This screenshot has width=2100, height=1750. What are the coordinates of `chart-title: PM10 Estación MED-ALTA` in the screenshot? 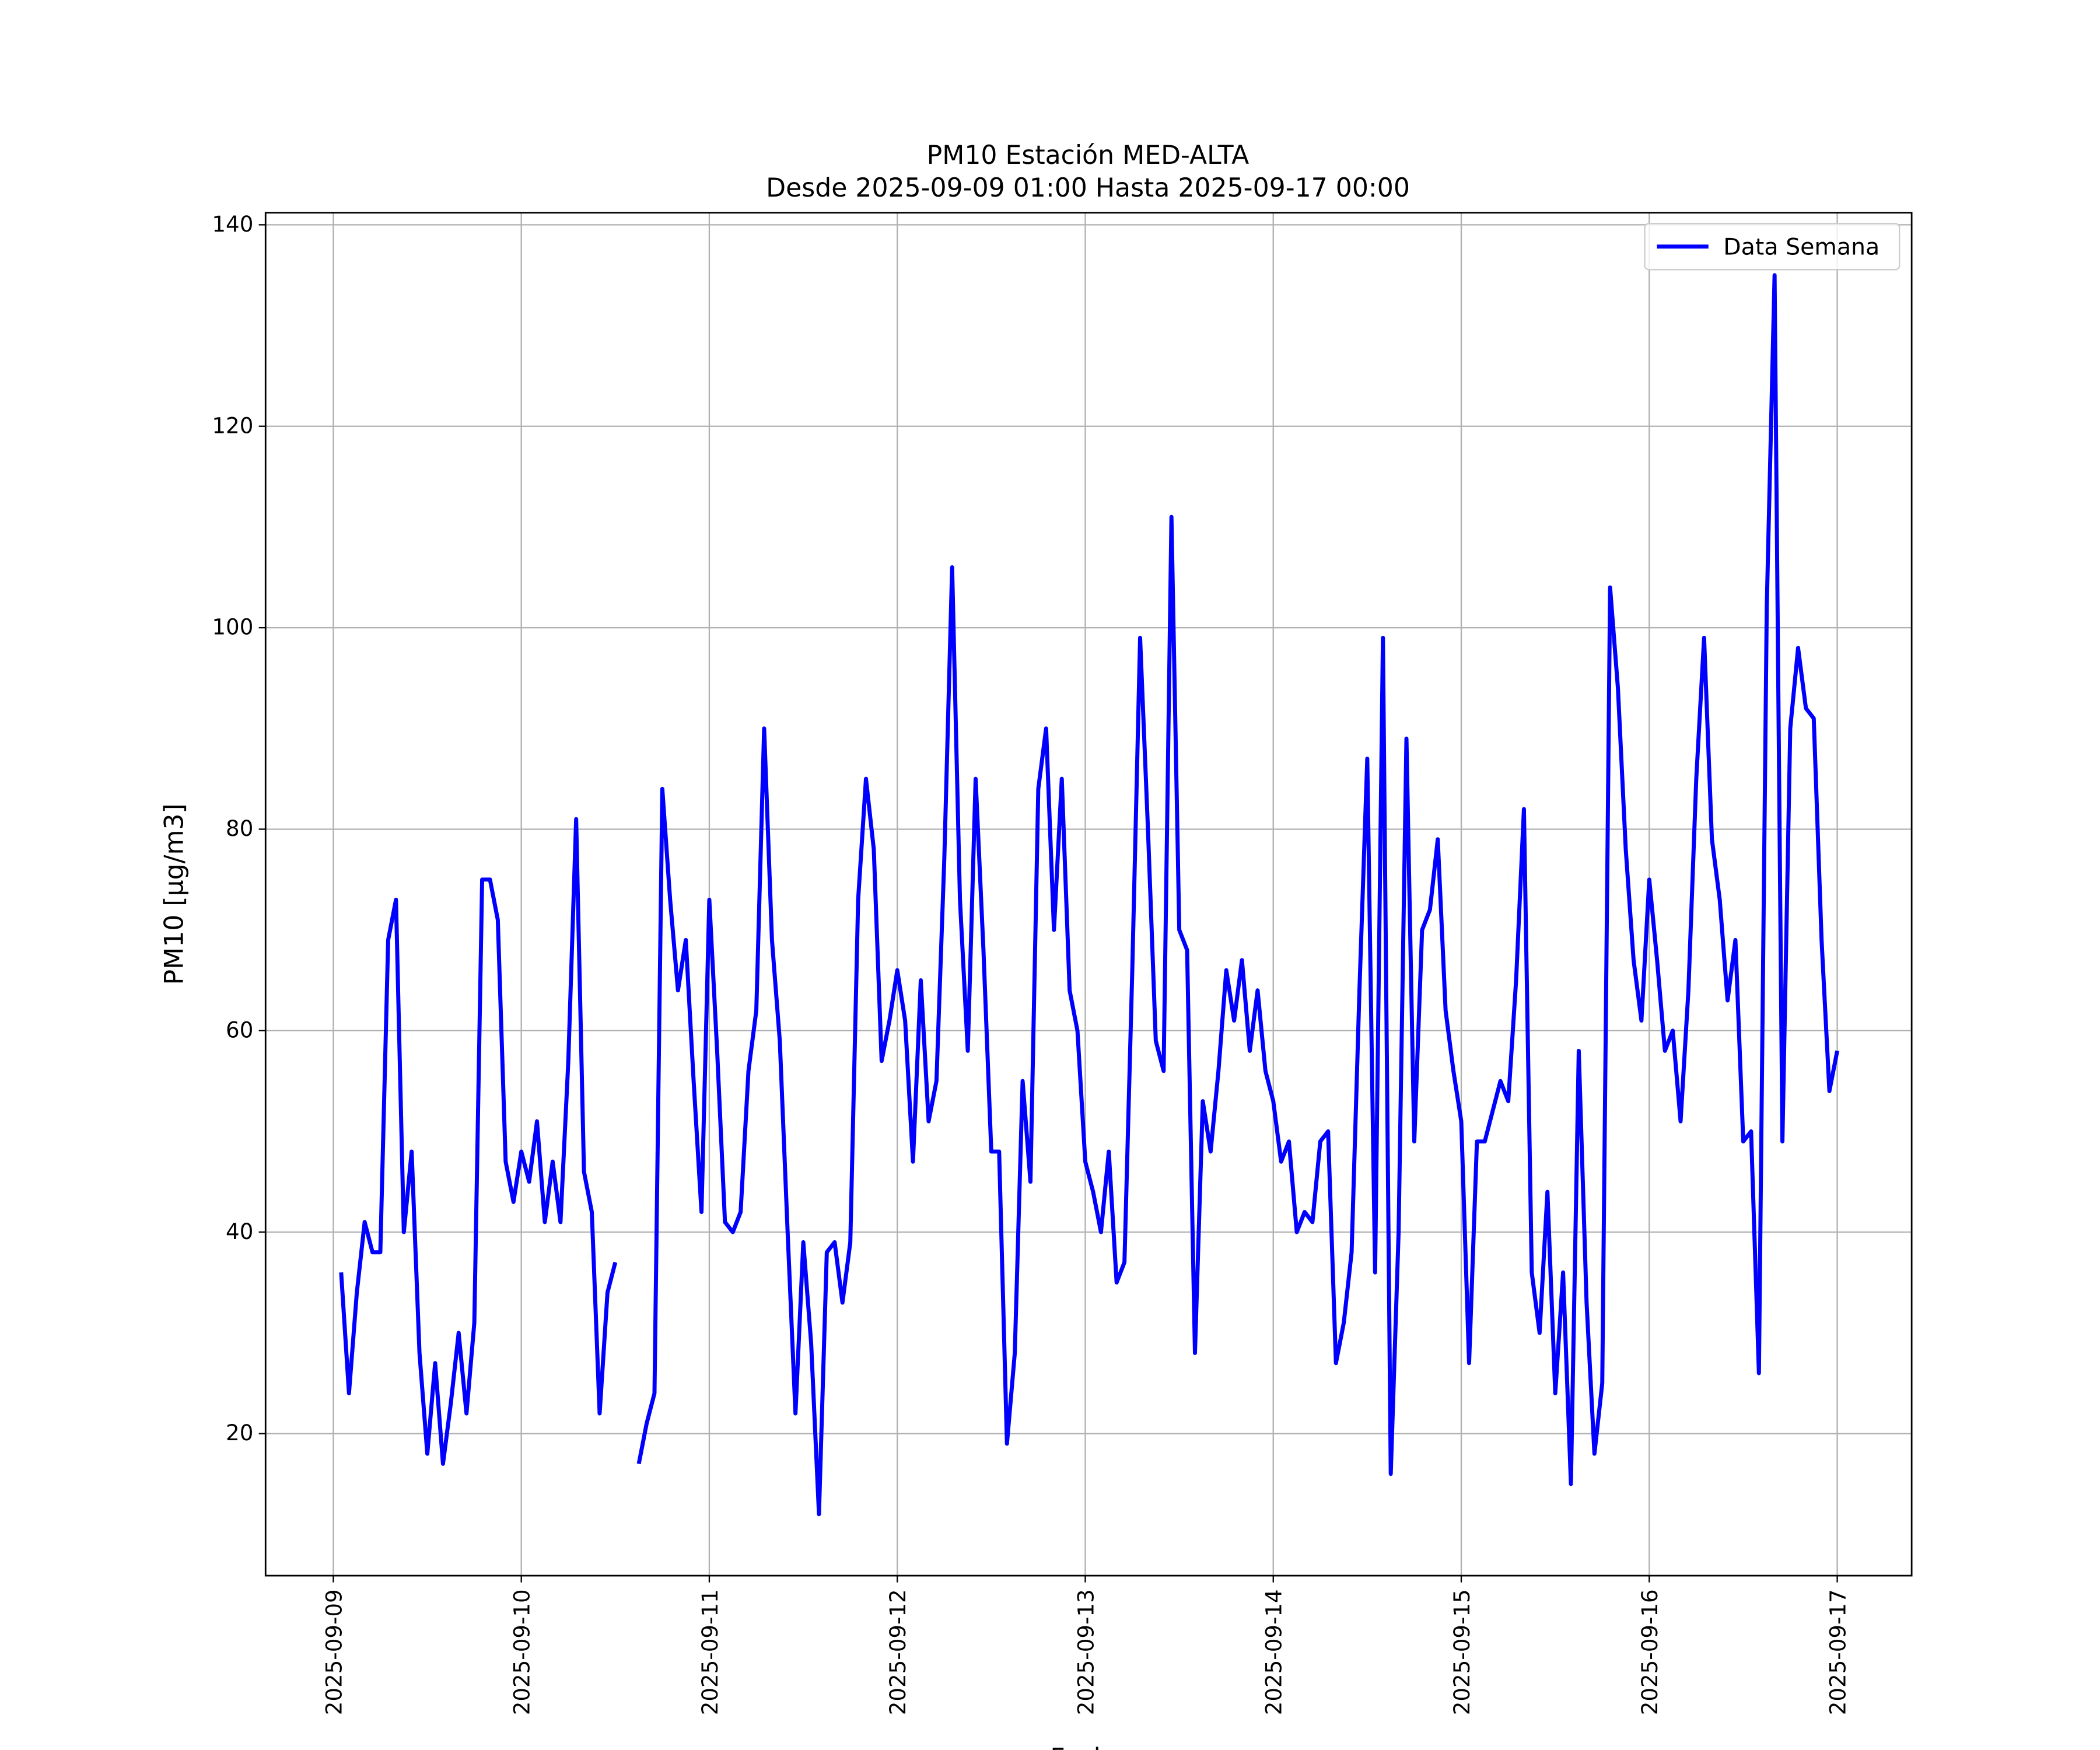 It's located at (1088, 155).